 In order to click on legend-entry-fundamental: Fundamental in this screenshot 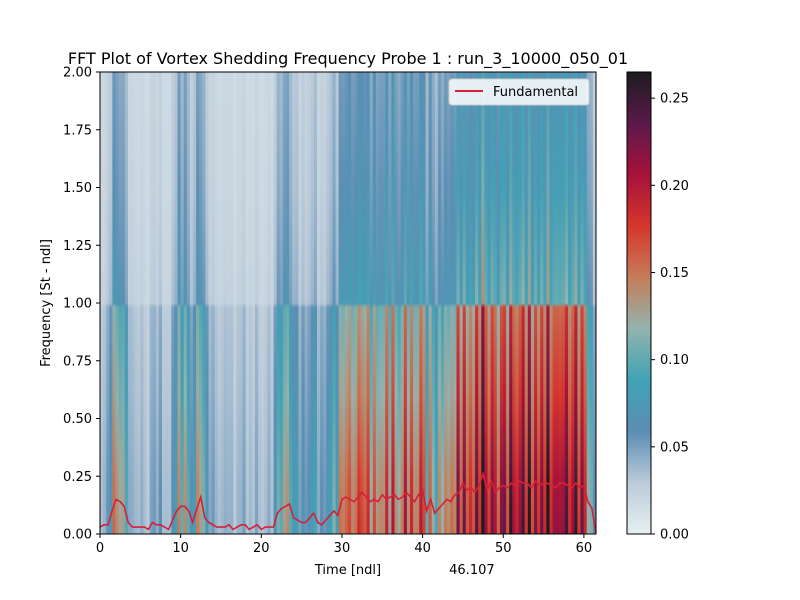, I will do `click(535, 92)`.